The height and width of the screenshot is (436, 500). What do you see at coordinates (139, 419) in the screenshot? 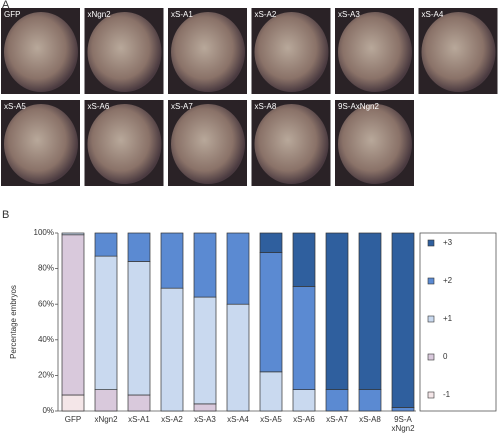
I see `x-tick-label: xS-A1` at bounding box center [139, 419].